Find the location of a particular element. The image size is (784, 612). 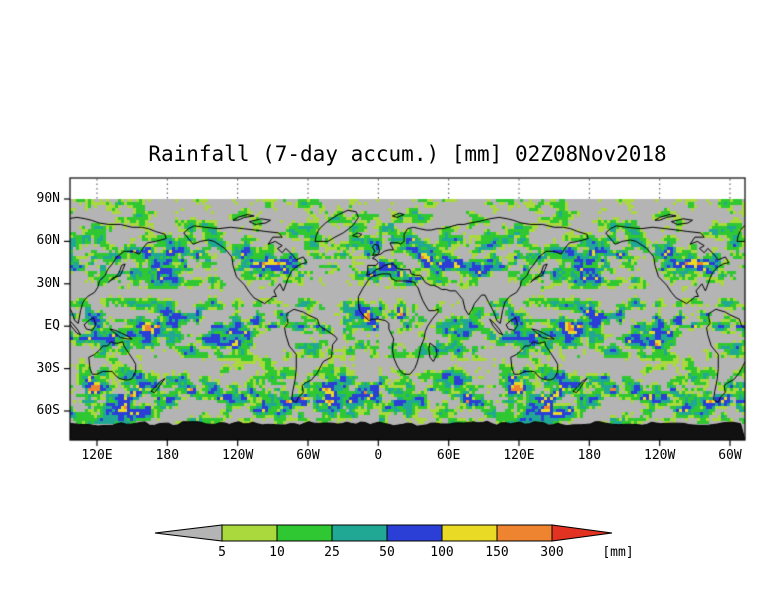

colorbar is located at coordinates (383, 533).